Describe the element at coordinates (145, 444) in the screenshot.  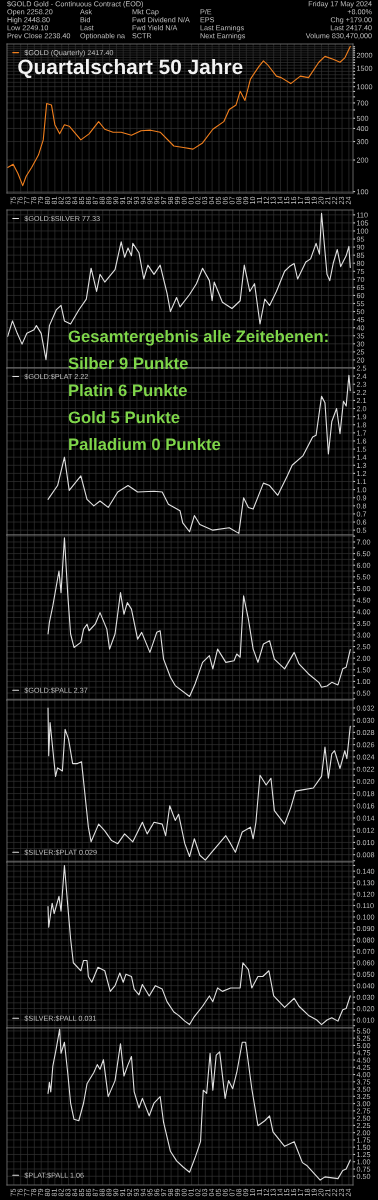
I see `annotation: Palladium 0 Punkte` at that location.